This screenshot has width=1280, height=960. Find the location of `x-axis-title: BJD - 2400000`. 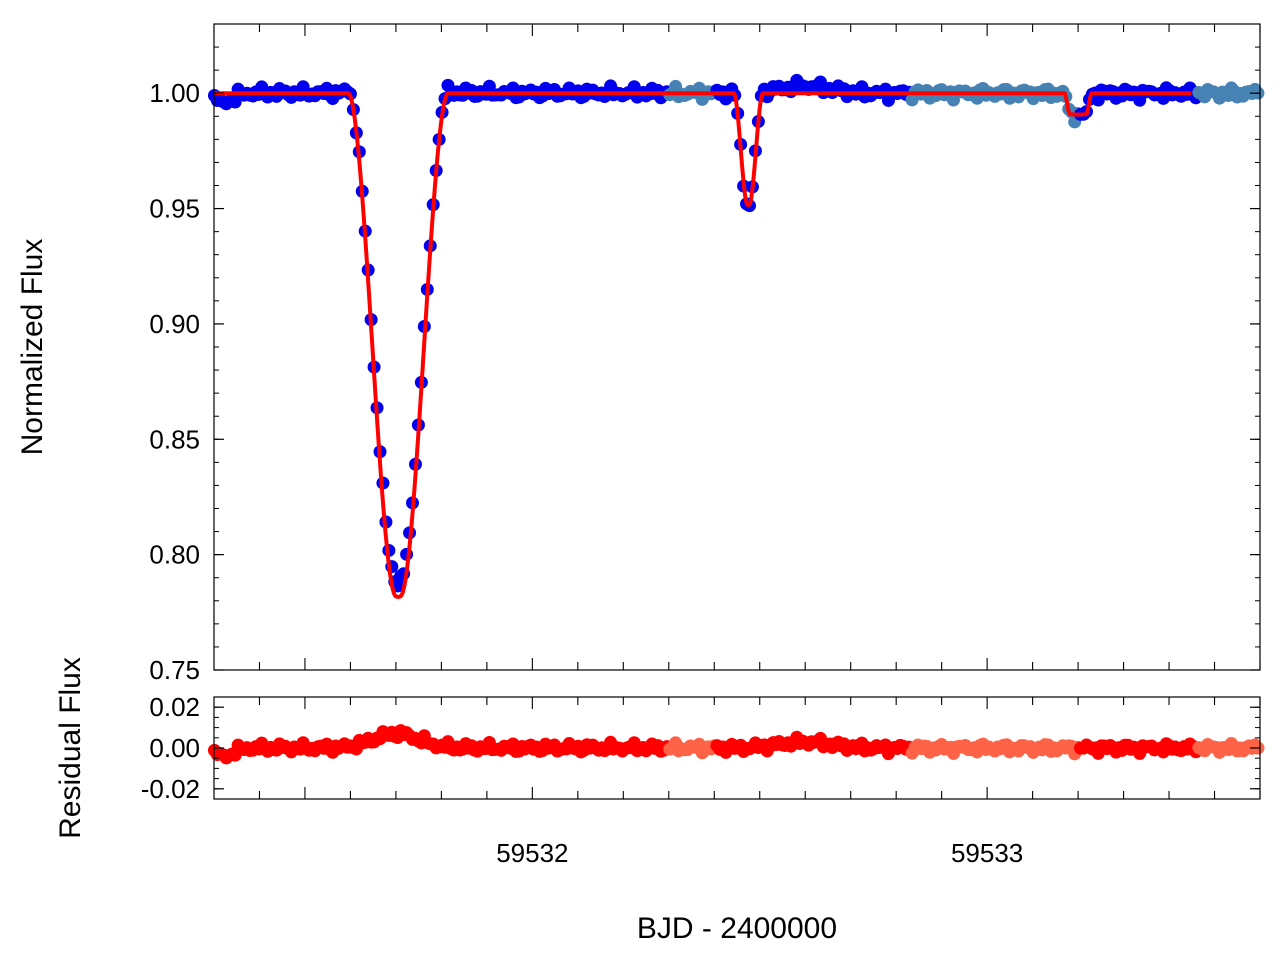

x-axis-title: BJD - 2400000 is located at coordinates (737, 928).